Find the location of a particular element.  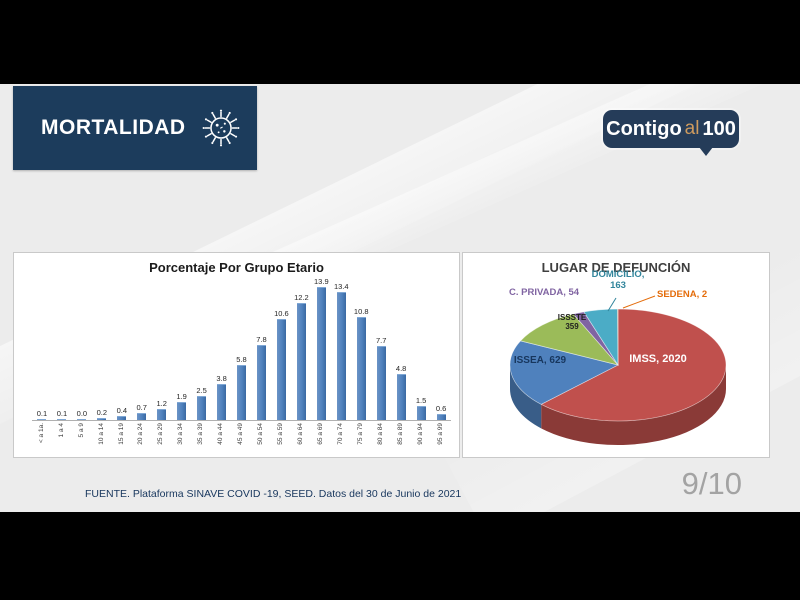

bar-column: 7.7 is located at coordinates (381, 378).